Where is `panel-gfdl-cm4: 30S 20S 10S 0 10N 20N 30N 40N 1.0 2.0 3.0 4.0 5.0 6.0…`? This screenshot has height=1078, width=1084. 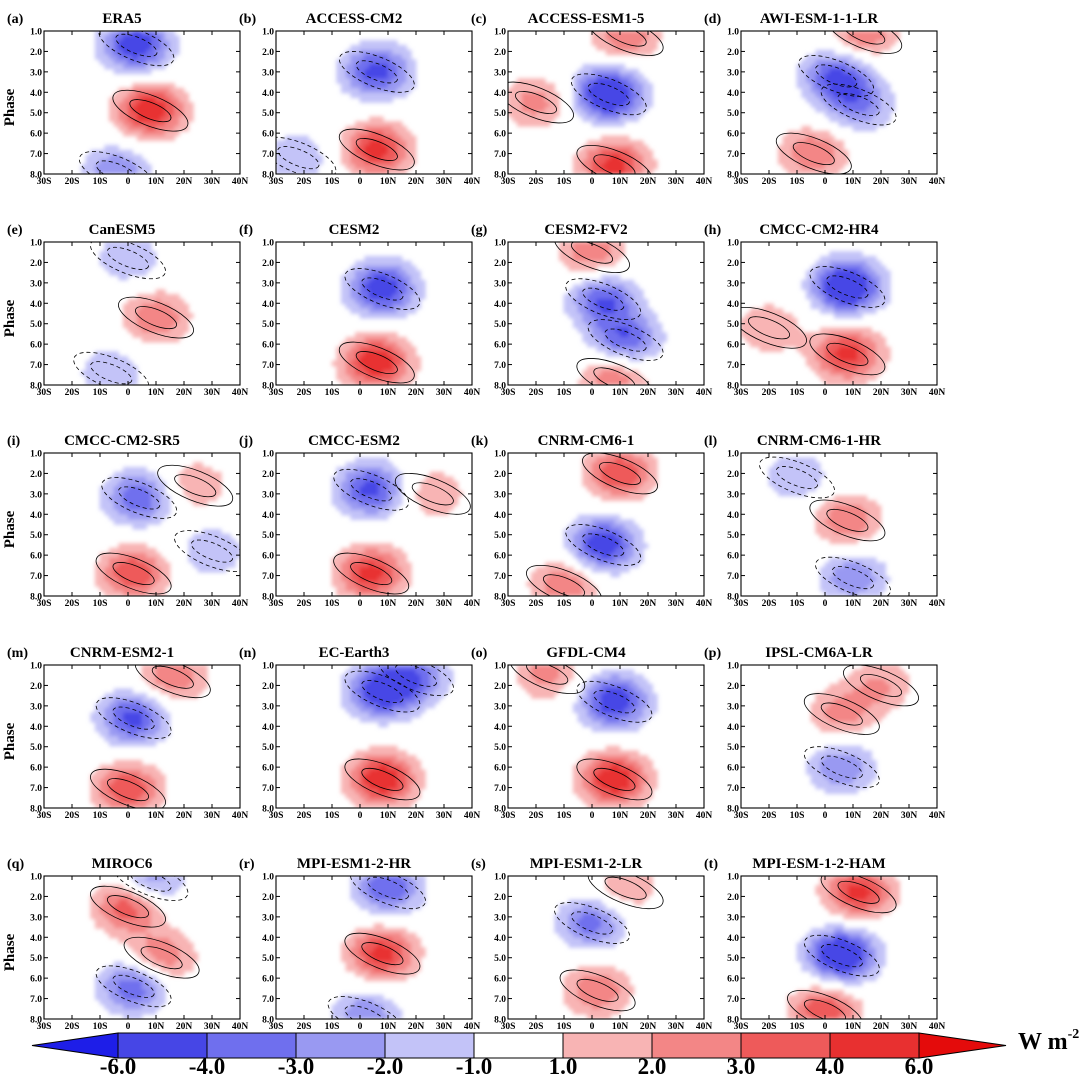
panel-gfdl-cm4: 30S 20S 10S 0 10N 20N 30N 40N 1.0 2.0 3.0 4.0 5.0 6.0… is located at coordinates (592, 733).